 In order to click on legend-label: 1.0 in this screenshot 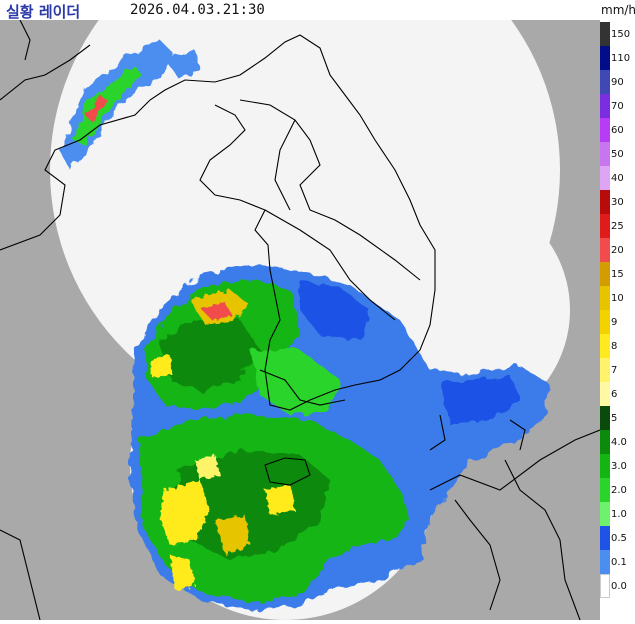, I will do `click(619, 514)`.